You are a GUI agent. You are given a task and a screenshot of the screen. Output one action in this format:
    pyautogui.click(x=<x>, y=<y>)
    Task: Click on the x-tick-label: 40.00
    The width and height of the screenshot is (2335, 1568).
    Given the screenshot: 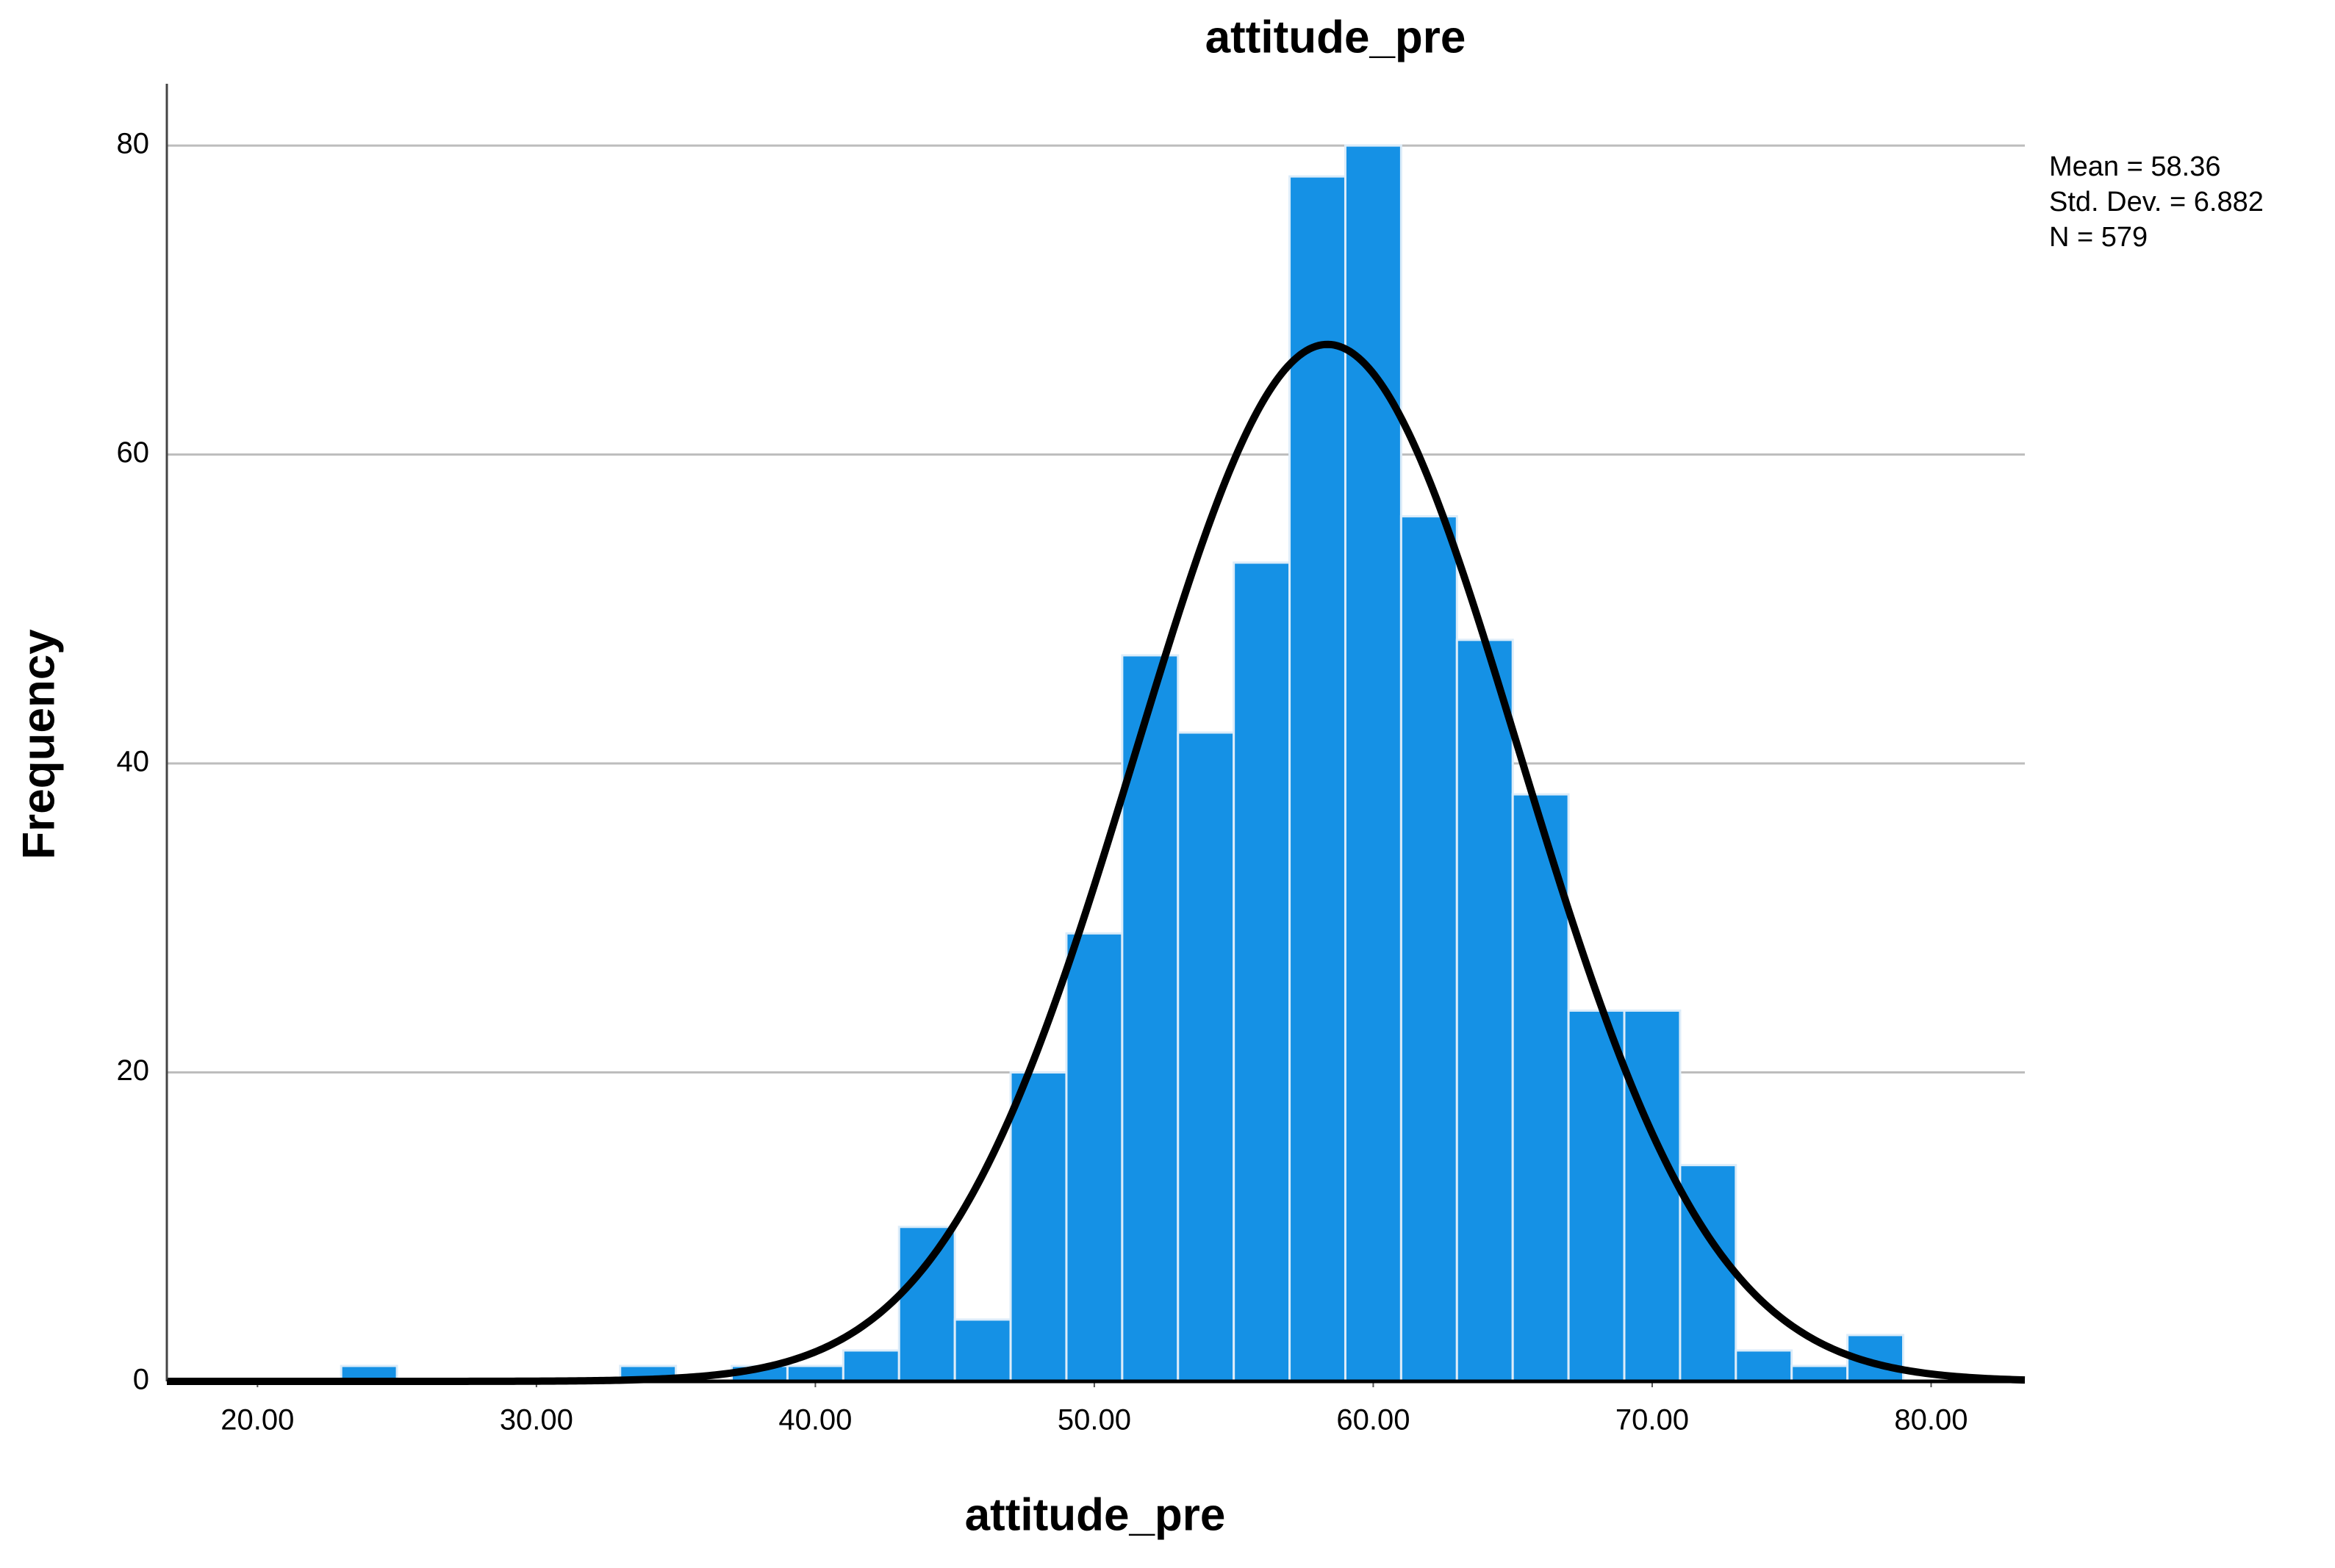 What is the action you would take?
    pyautogui.click(x=815, y=1420)
    